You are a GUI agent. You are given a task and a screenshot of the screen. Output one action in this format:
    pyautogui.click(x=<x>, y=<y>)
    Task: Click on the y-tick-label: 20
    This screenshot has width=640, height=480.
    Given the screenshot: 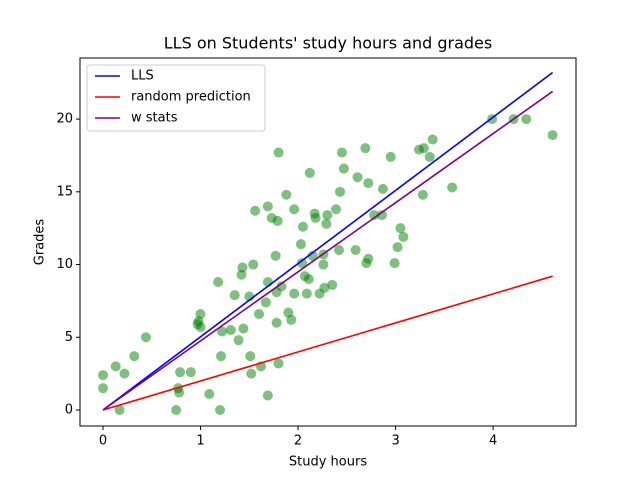 What is the action you would take?
    pyautogui.click(x=64, y=119)
    